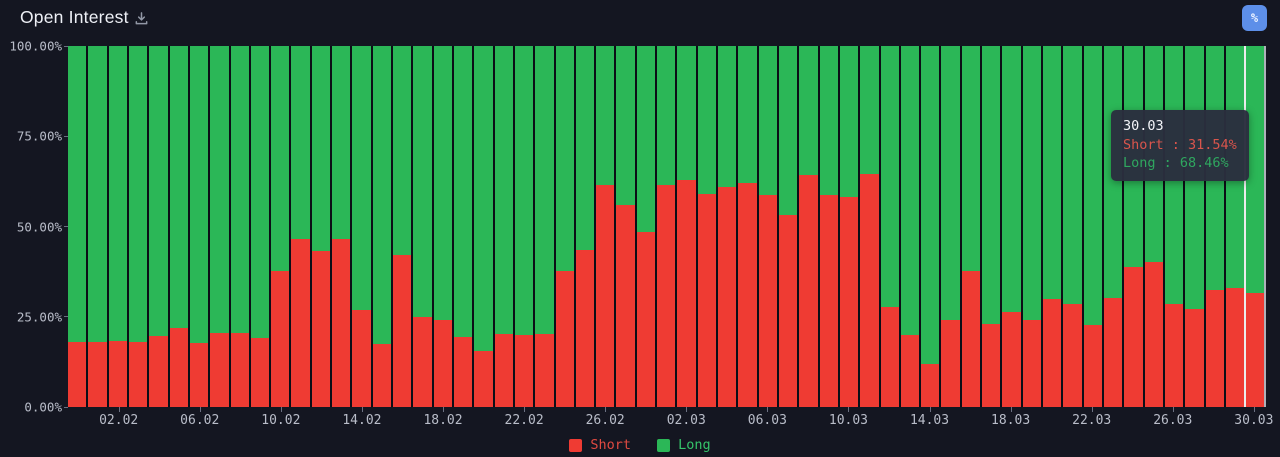 The image size is (1280, 457). I want to click on bar-26.03, so click(1174, 226).